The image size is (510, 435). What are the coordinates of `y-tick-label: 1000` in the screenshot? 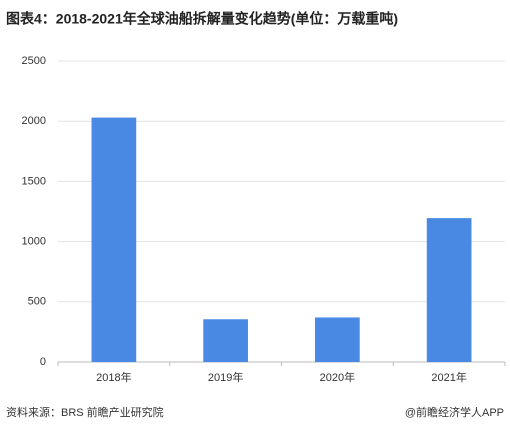 It's located at (34, 242).